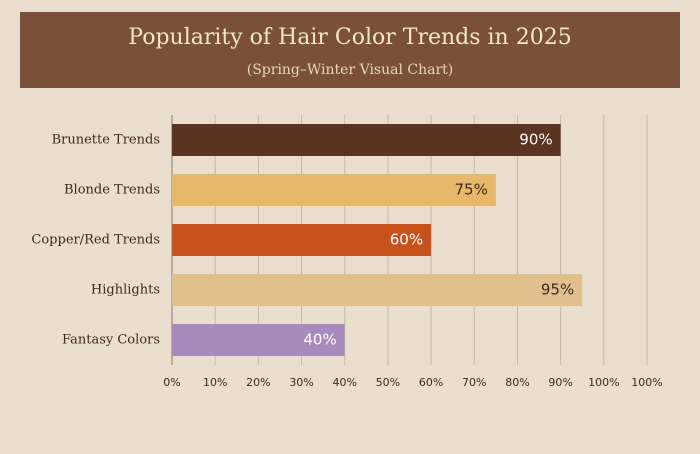 Image resolution: width=700 pixels, height=454 pixels. Describe the element at coordinates (560, 382) in the screenshot. I see `x-tick-label: 90%` at that location.